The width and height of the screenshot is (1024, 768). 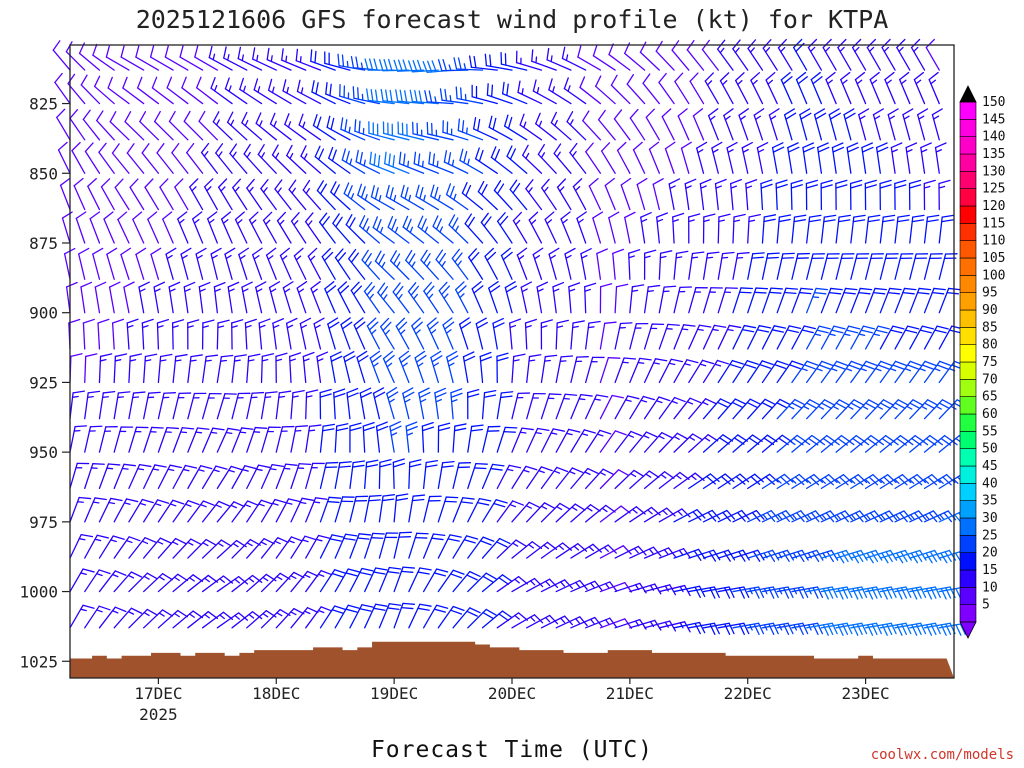 I want to click on x-tick-label: 23DEC, so click(x=866, y=693).